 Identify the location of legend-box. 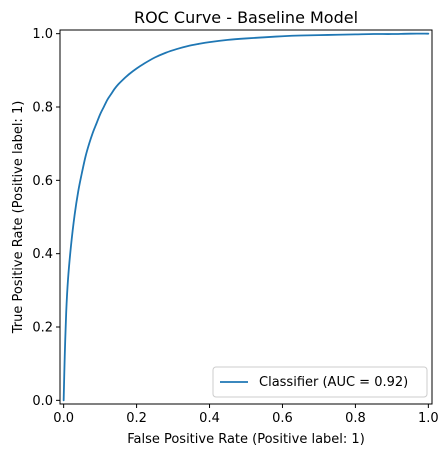
(320, 382).